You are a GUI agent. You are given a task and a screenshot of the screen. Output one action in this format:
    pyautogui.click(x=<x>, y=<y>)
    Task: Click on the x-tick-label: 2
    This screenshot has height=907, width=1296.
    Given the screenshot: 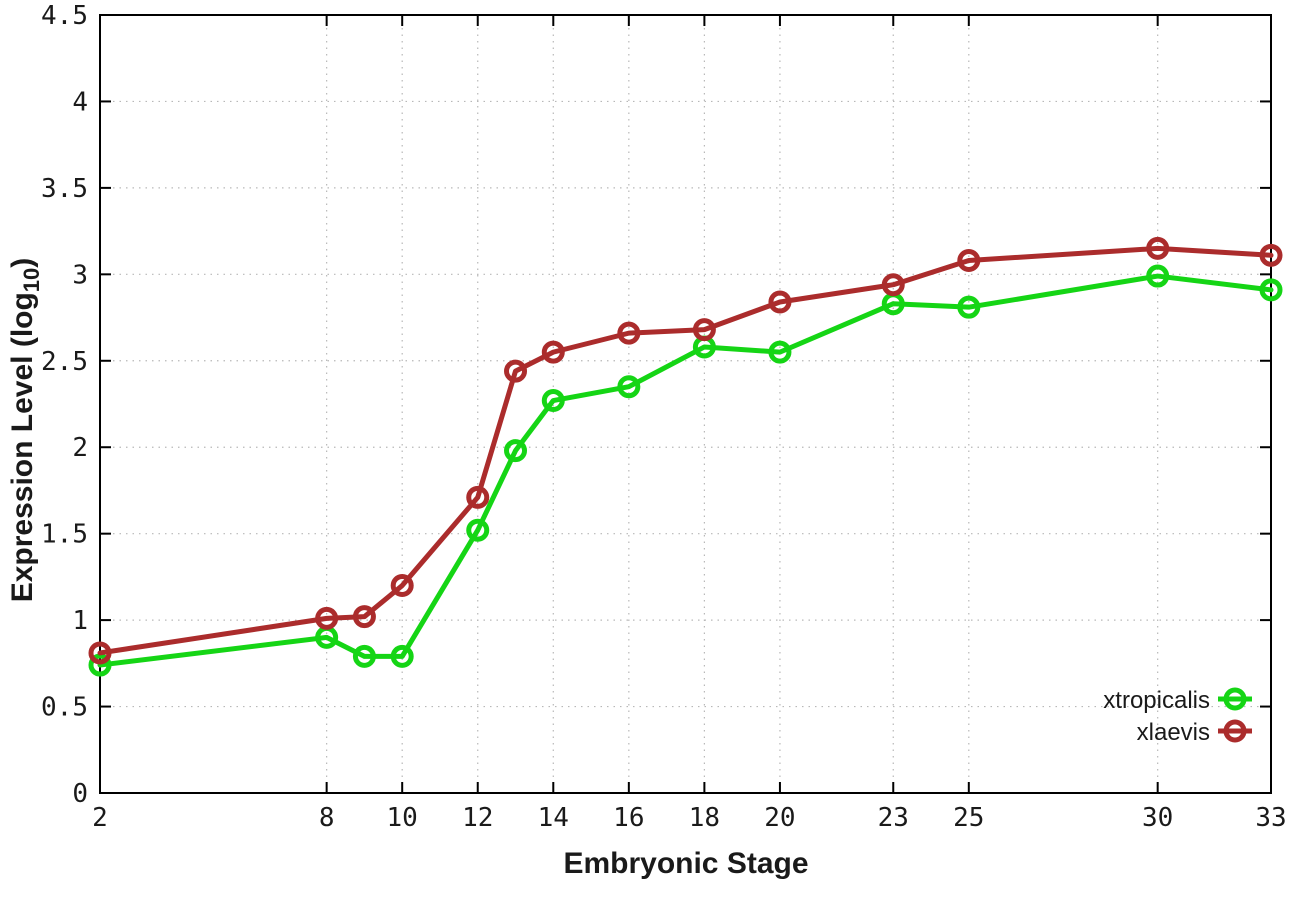 What is the action you would take?
    pyautogui.click(x=100, y=818)
    